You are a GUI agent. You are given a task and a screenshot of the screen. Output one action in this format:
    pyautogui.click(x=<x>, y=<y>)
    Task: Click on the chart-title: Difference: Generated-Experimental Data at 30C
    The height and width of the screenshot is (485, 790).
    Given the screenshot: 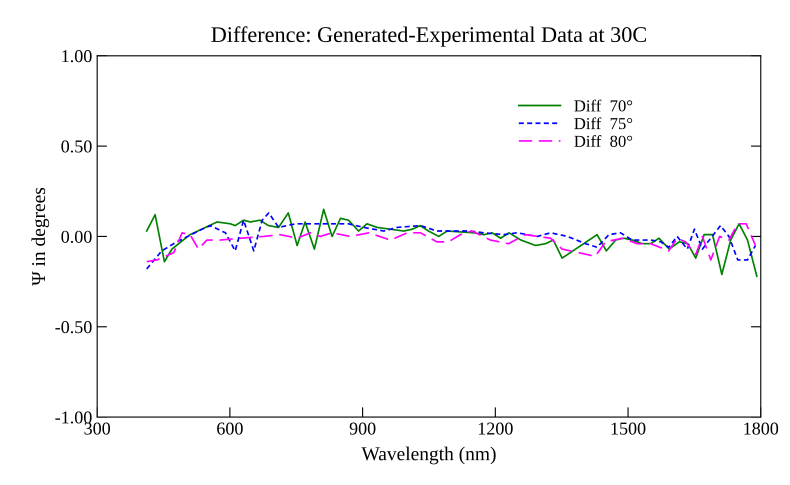 What is the action you would take?
    pyautogui.click(x=428, y=36)
    